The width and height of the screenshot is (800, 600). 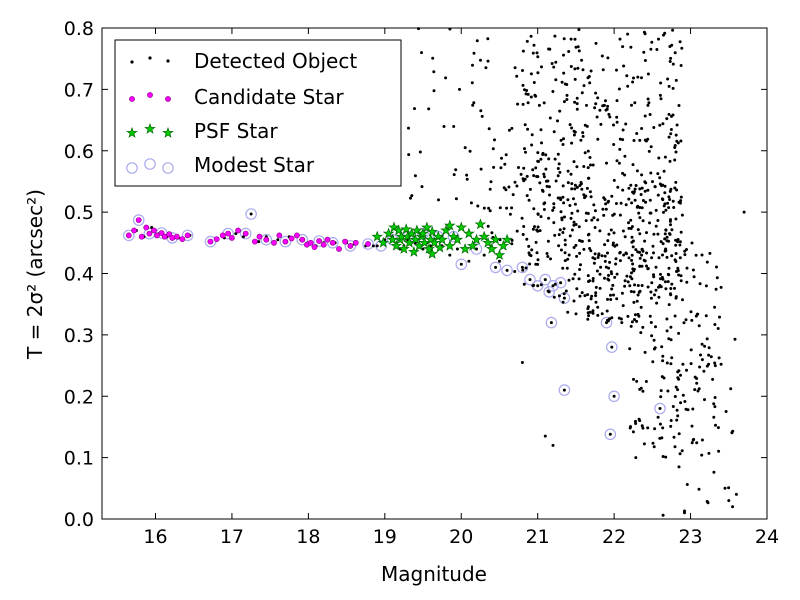 I want to click on x-tick-label: 19, so click(x=385, y=537).